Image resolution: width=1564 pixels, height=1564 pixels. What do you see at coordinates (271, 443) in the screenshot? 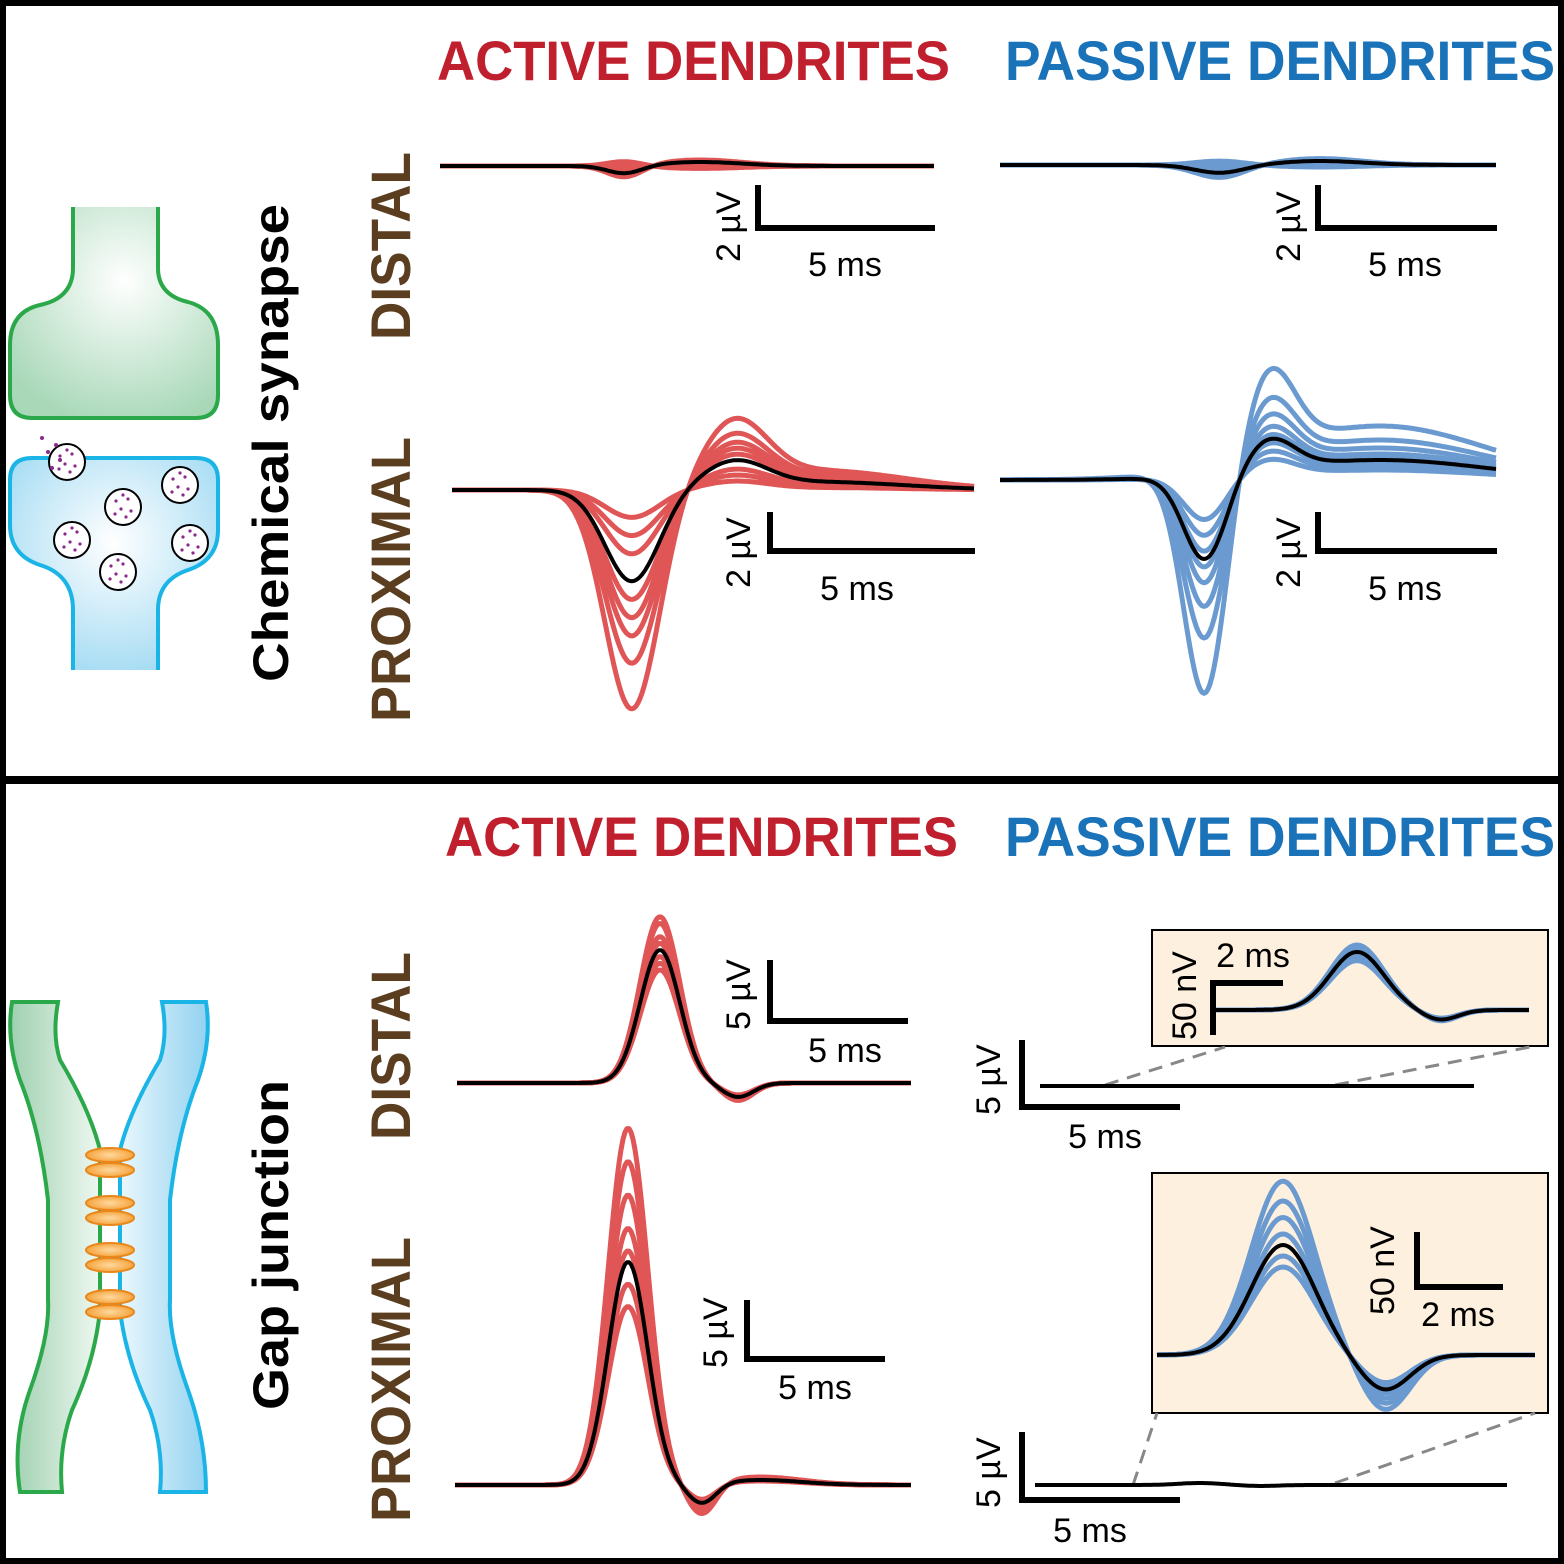
I see `panel-title: Chemical synapse` at bounding box center [271, 443].